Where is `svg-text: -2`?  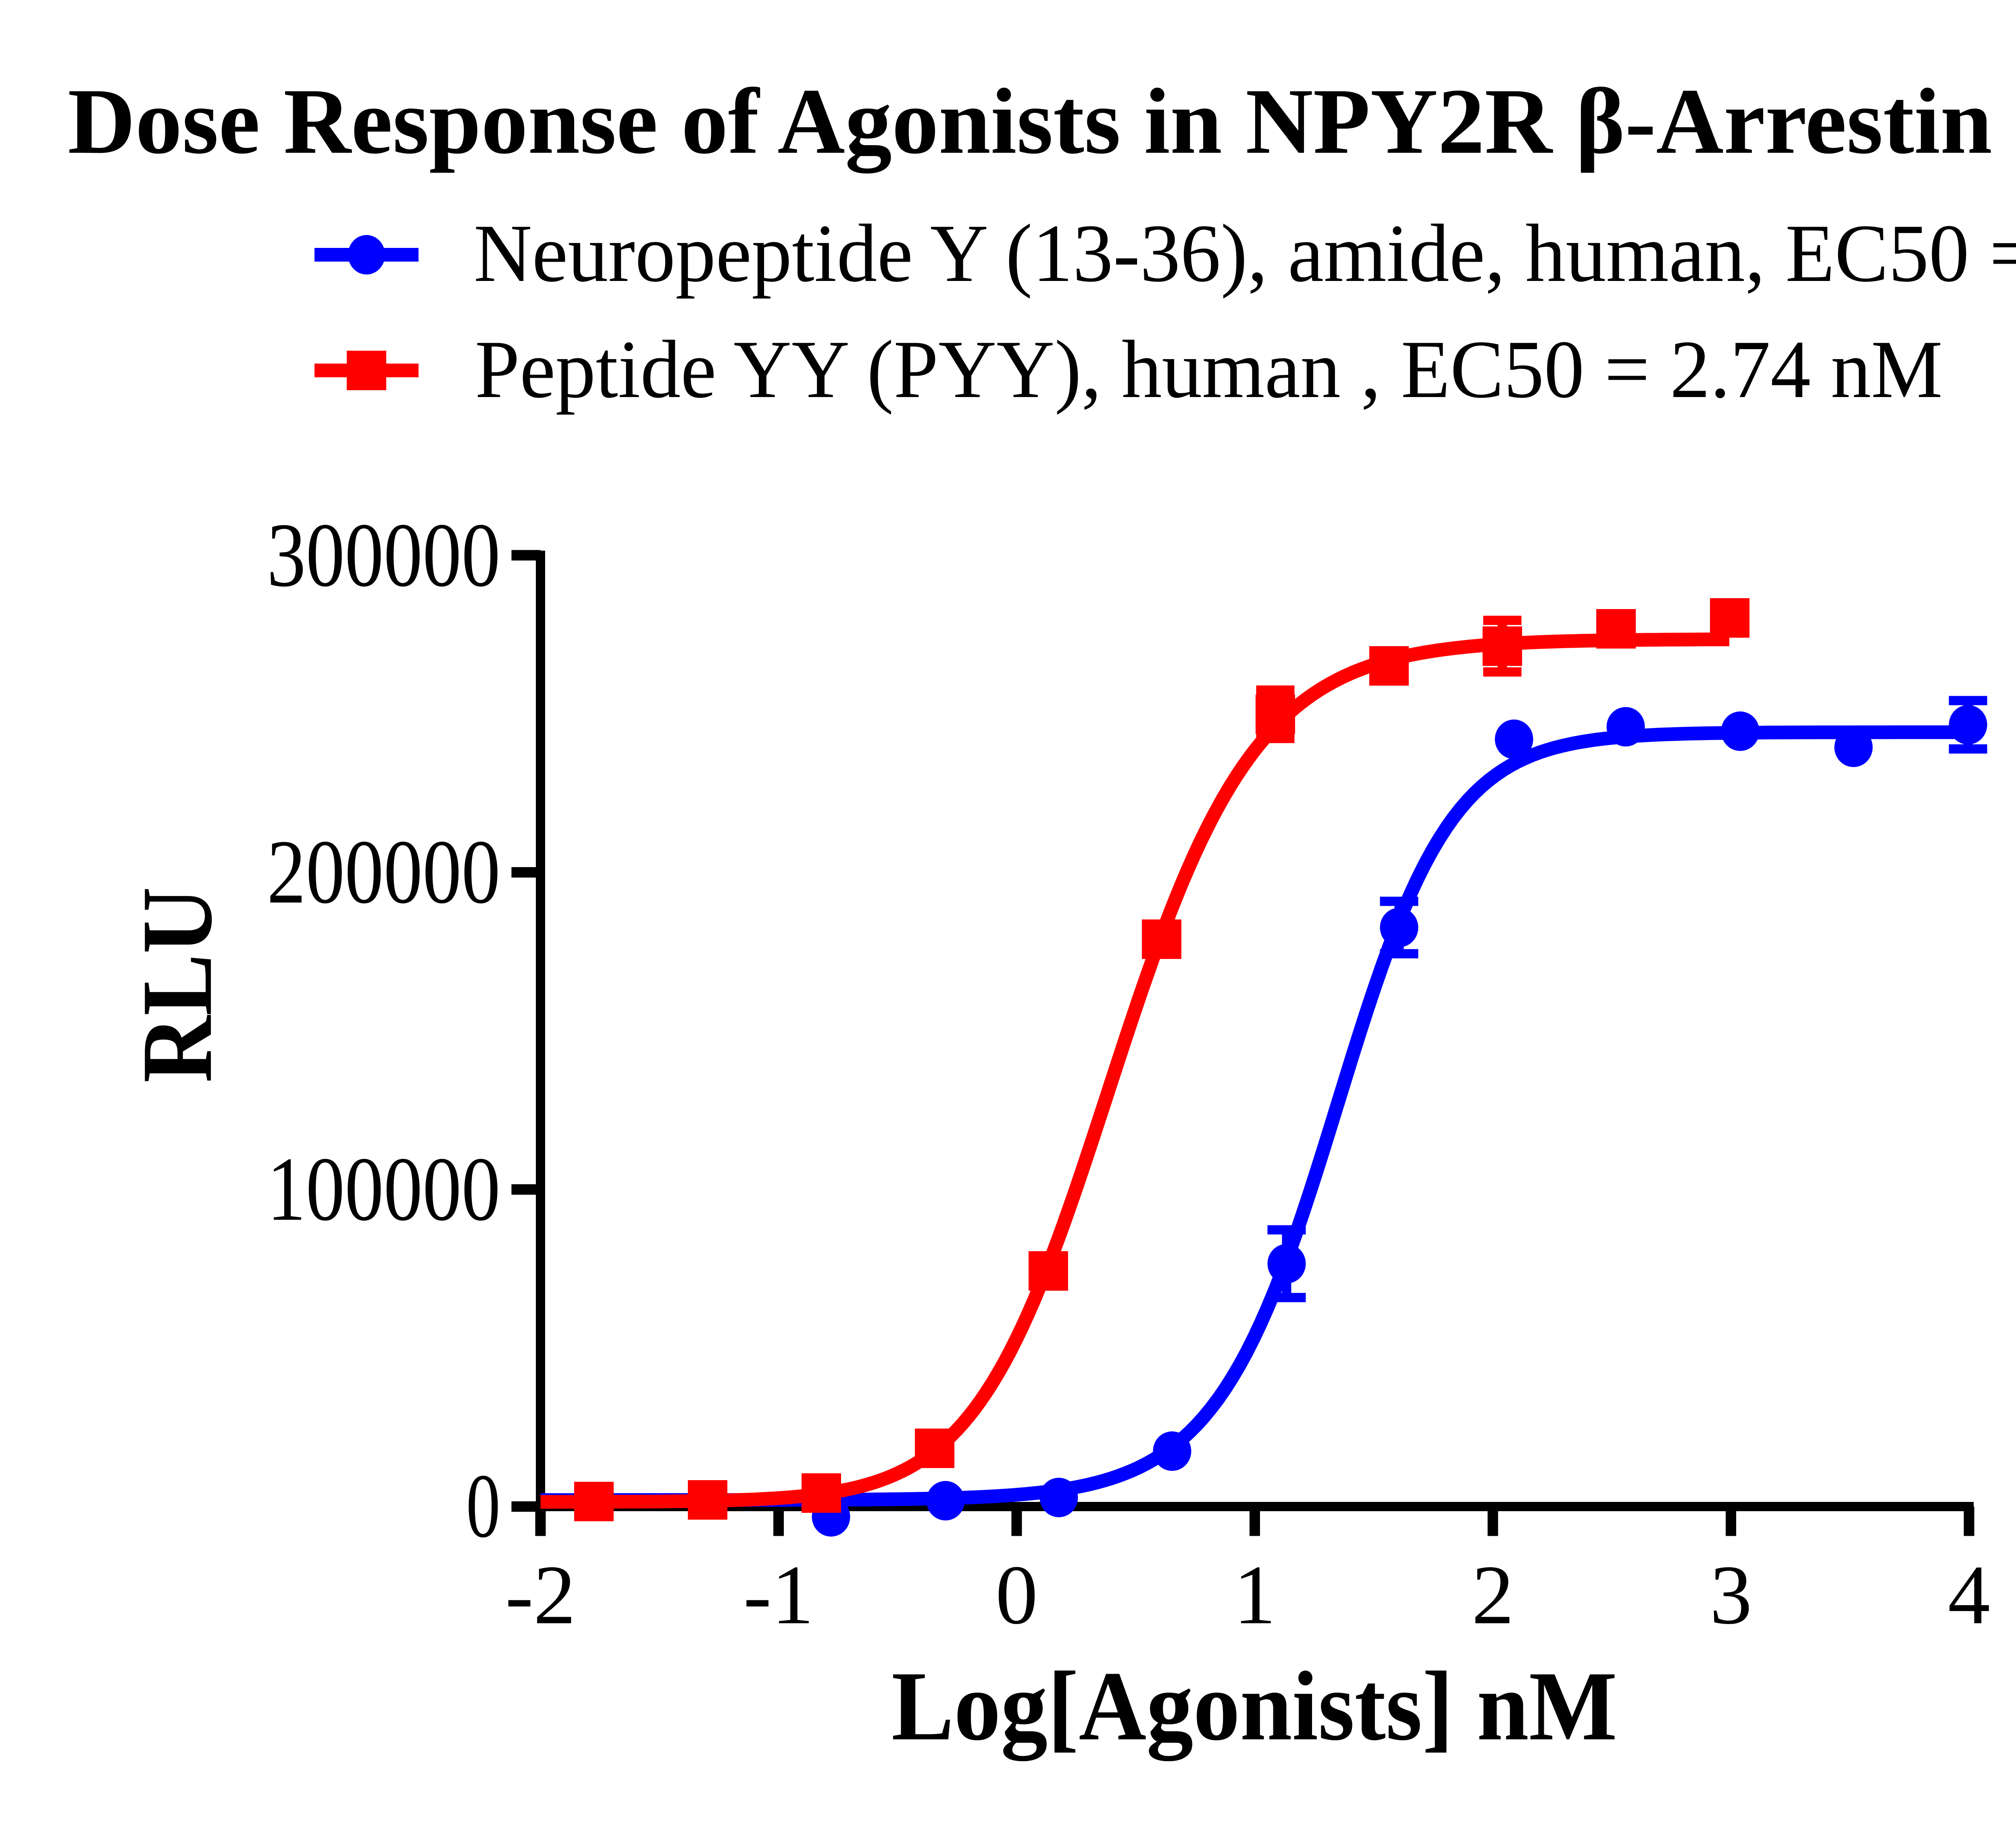
svg-text: -2 is located at coordinates (540, 1595).